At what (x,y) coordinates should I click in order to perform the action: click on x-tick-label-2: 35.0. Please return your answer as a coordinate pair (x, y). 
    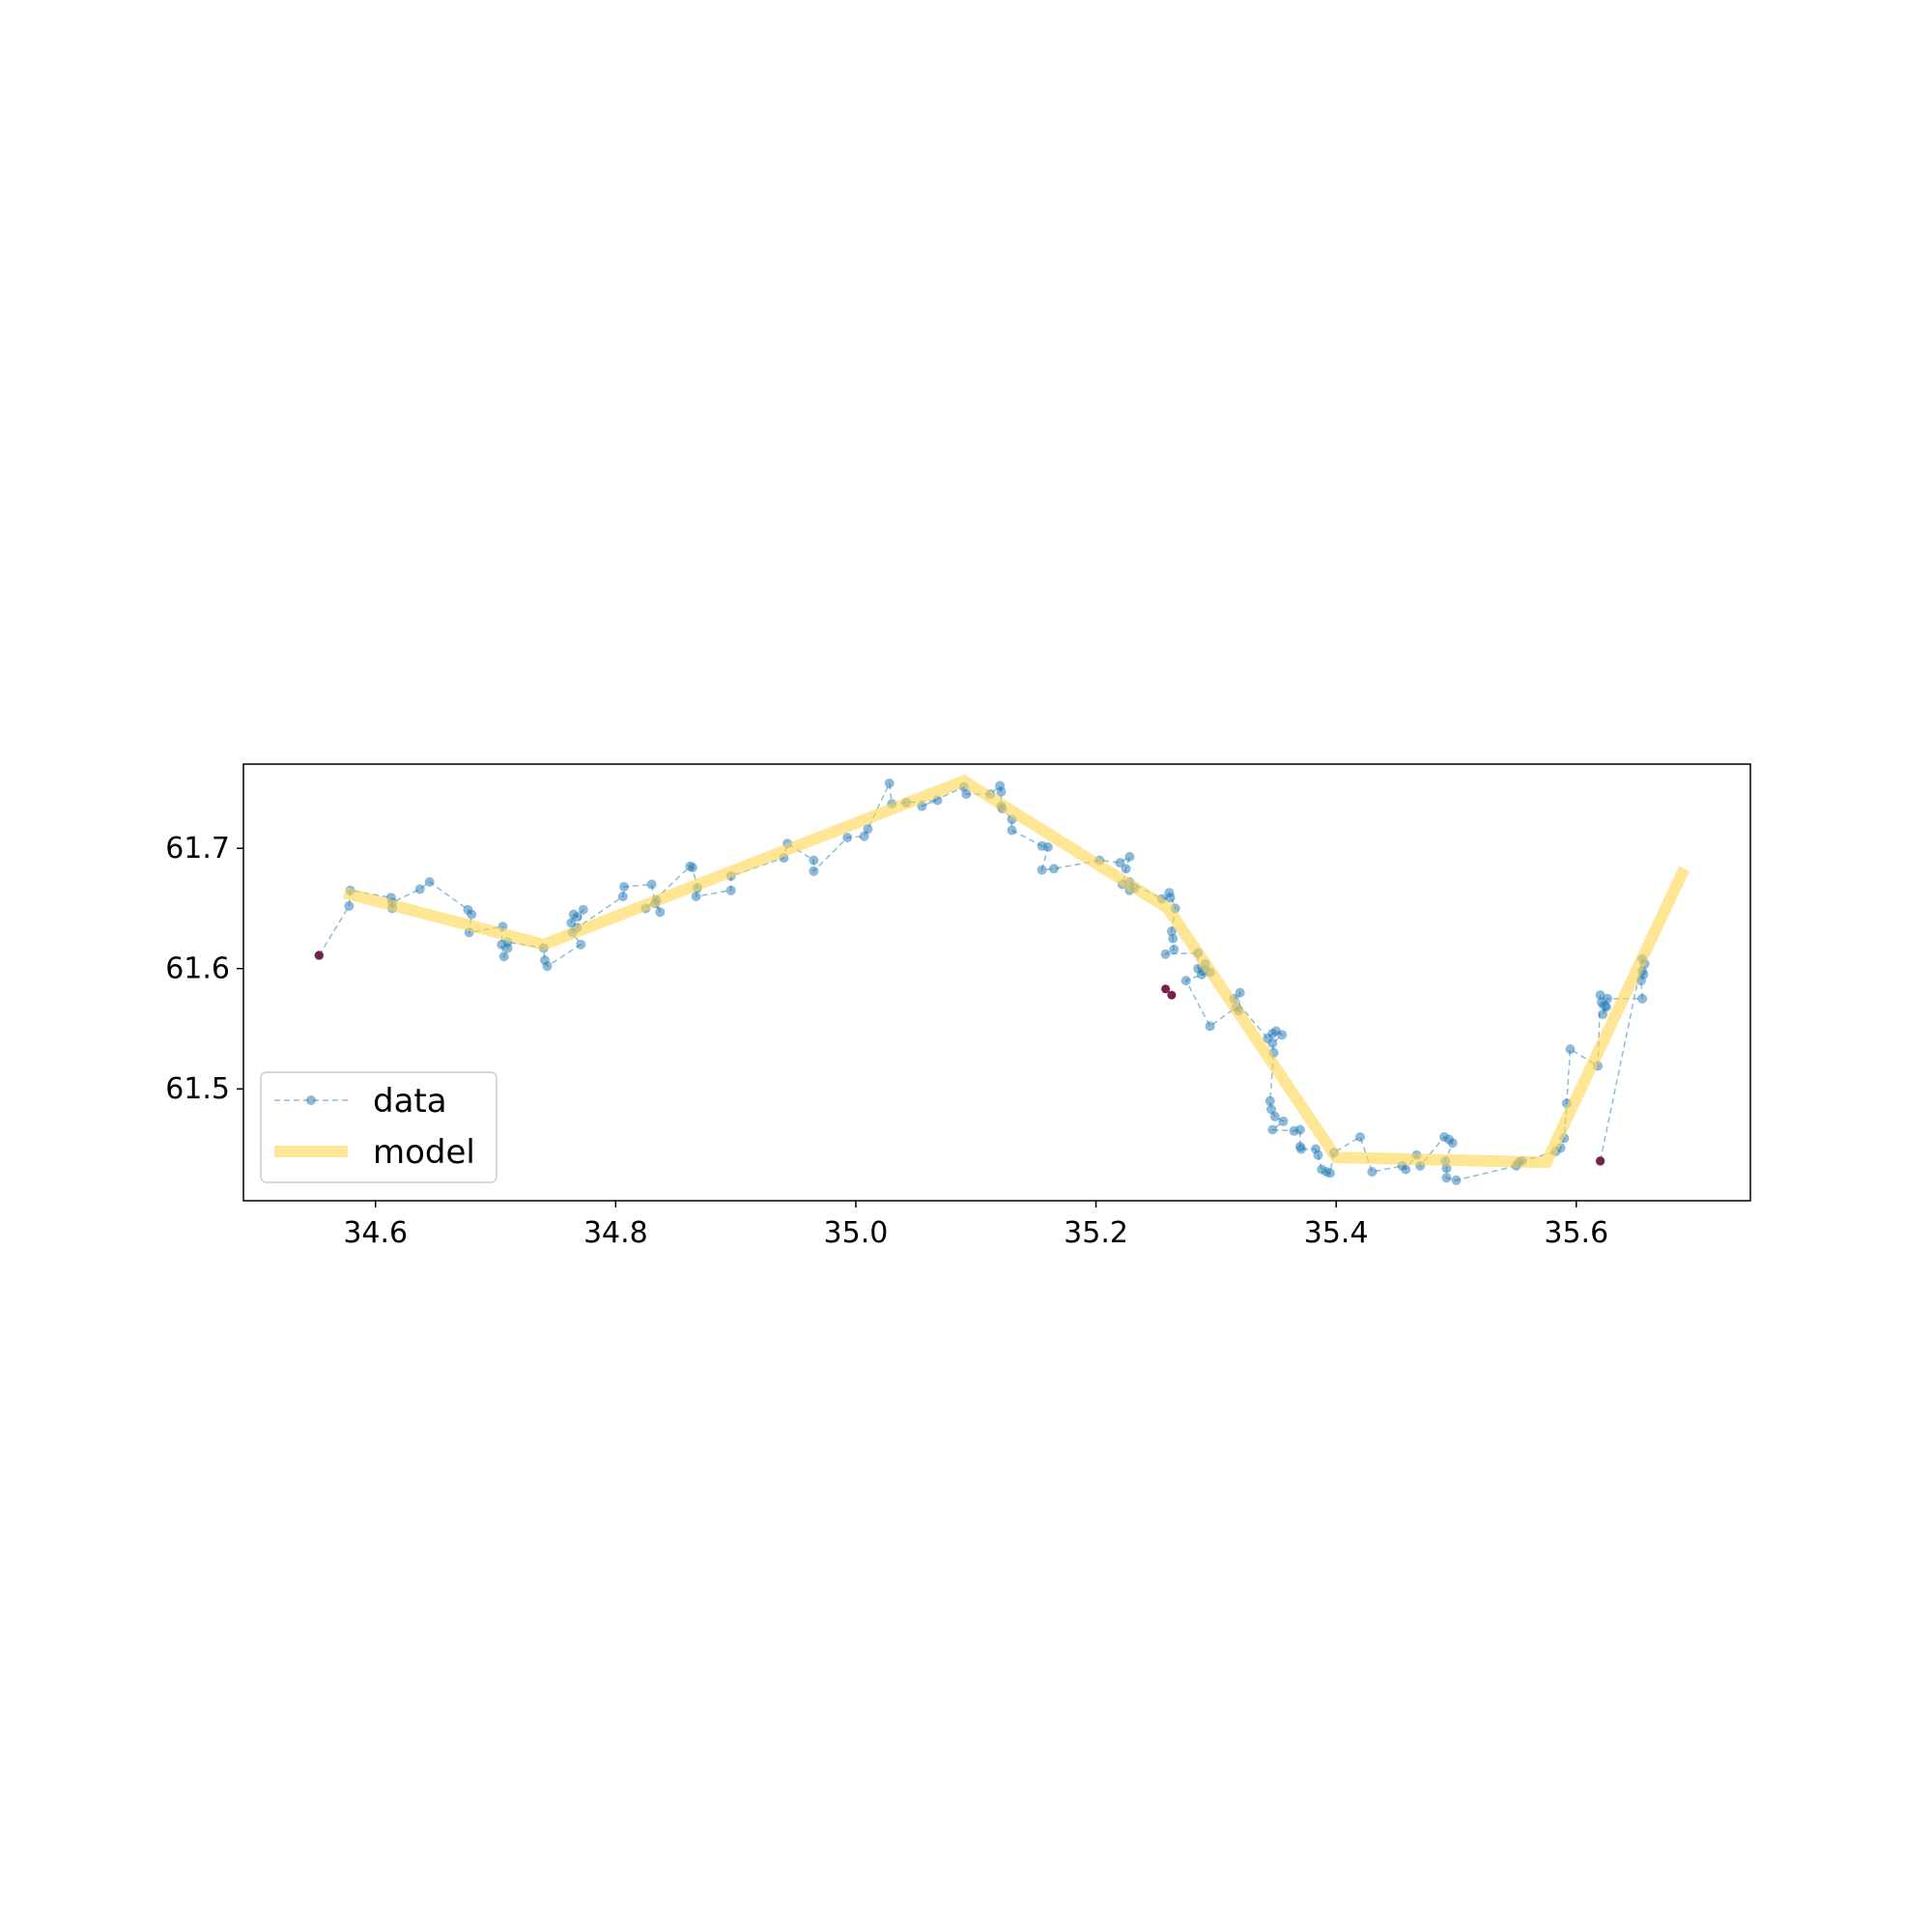
    Looking at the image, I should click on (856, 1233).